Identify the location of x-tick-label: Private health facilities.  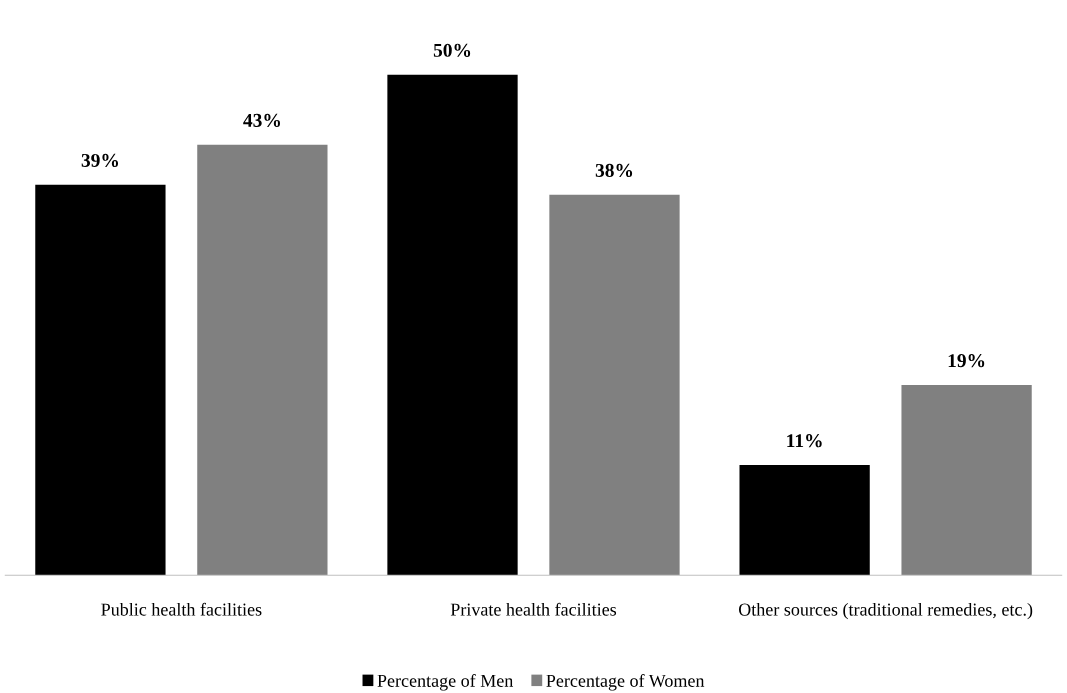
(533, 609).